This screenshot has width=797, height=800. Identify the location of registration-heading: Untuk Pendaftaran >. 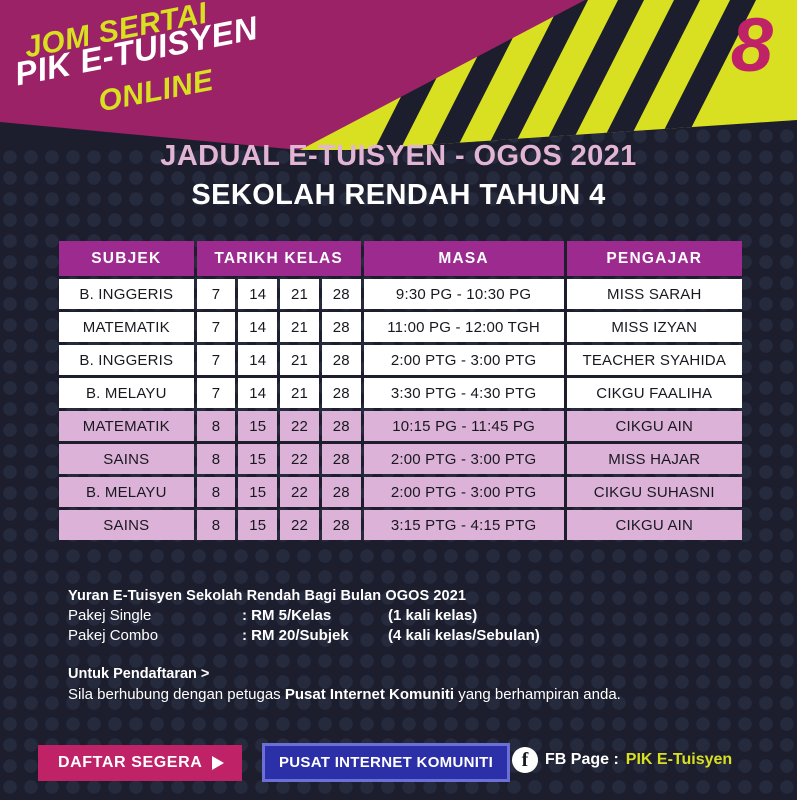
(139, 674).